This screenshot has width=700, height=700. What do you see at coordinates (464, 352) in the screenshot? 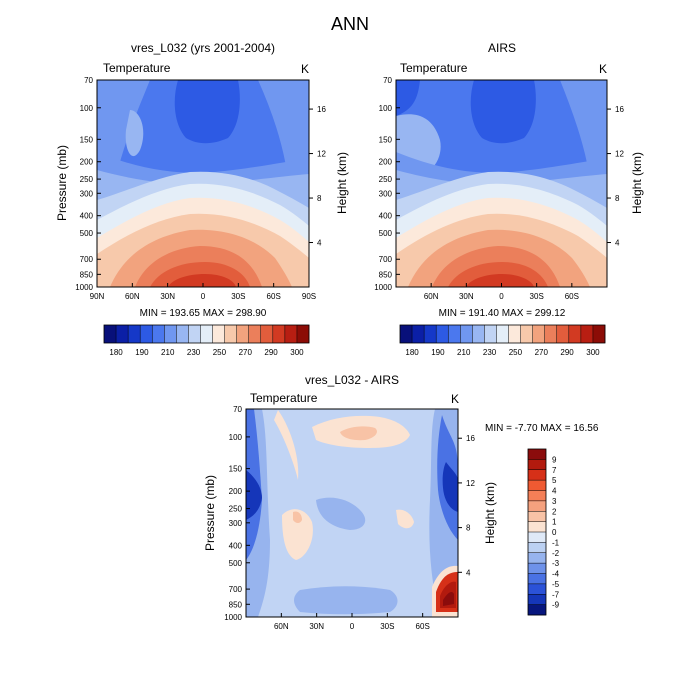
I see `colorbar-label: 210` at bounding box center [464, 352].